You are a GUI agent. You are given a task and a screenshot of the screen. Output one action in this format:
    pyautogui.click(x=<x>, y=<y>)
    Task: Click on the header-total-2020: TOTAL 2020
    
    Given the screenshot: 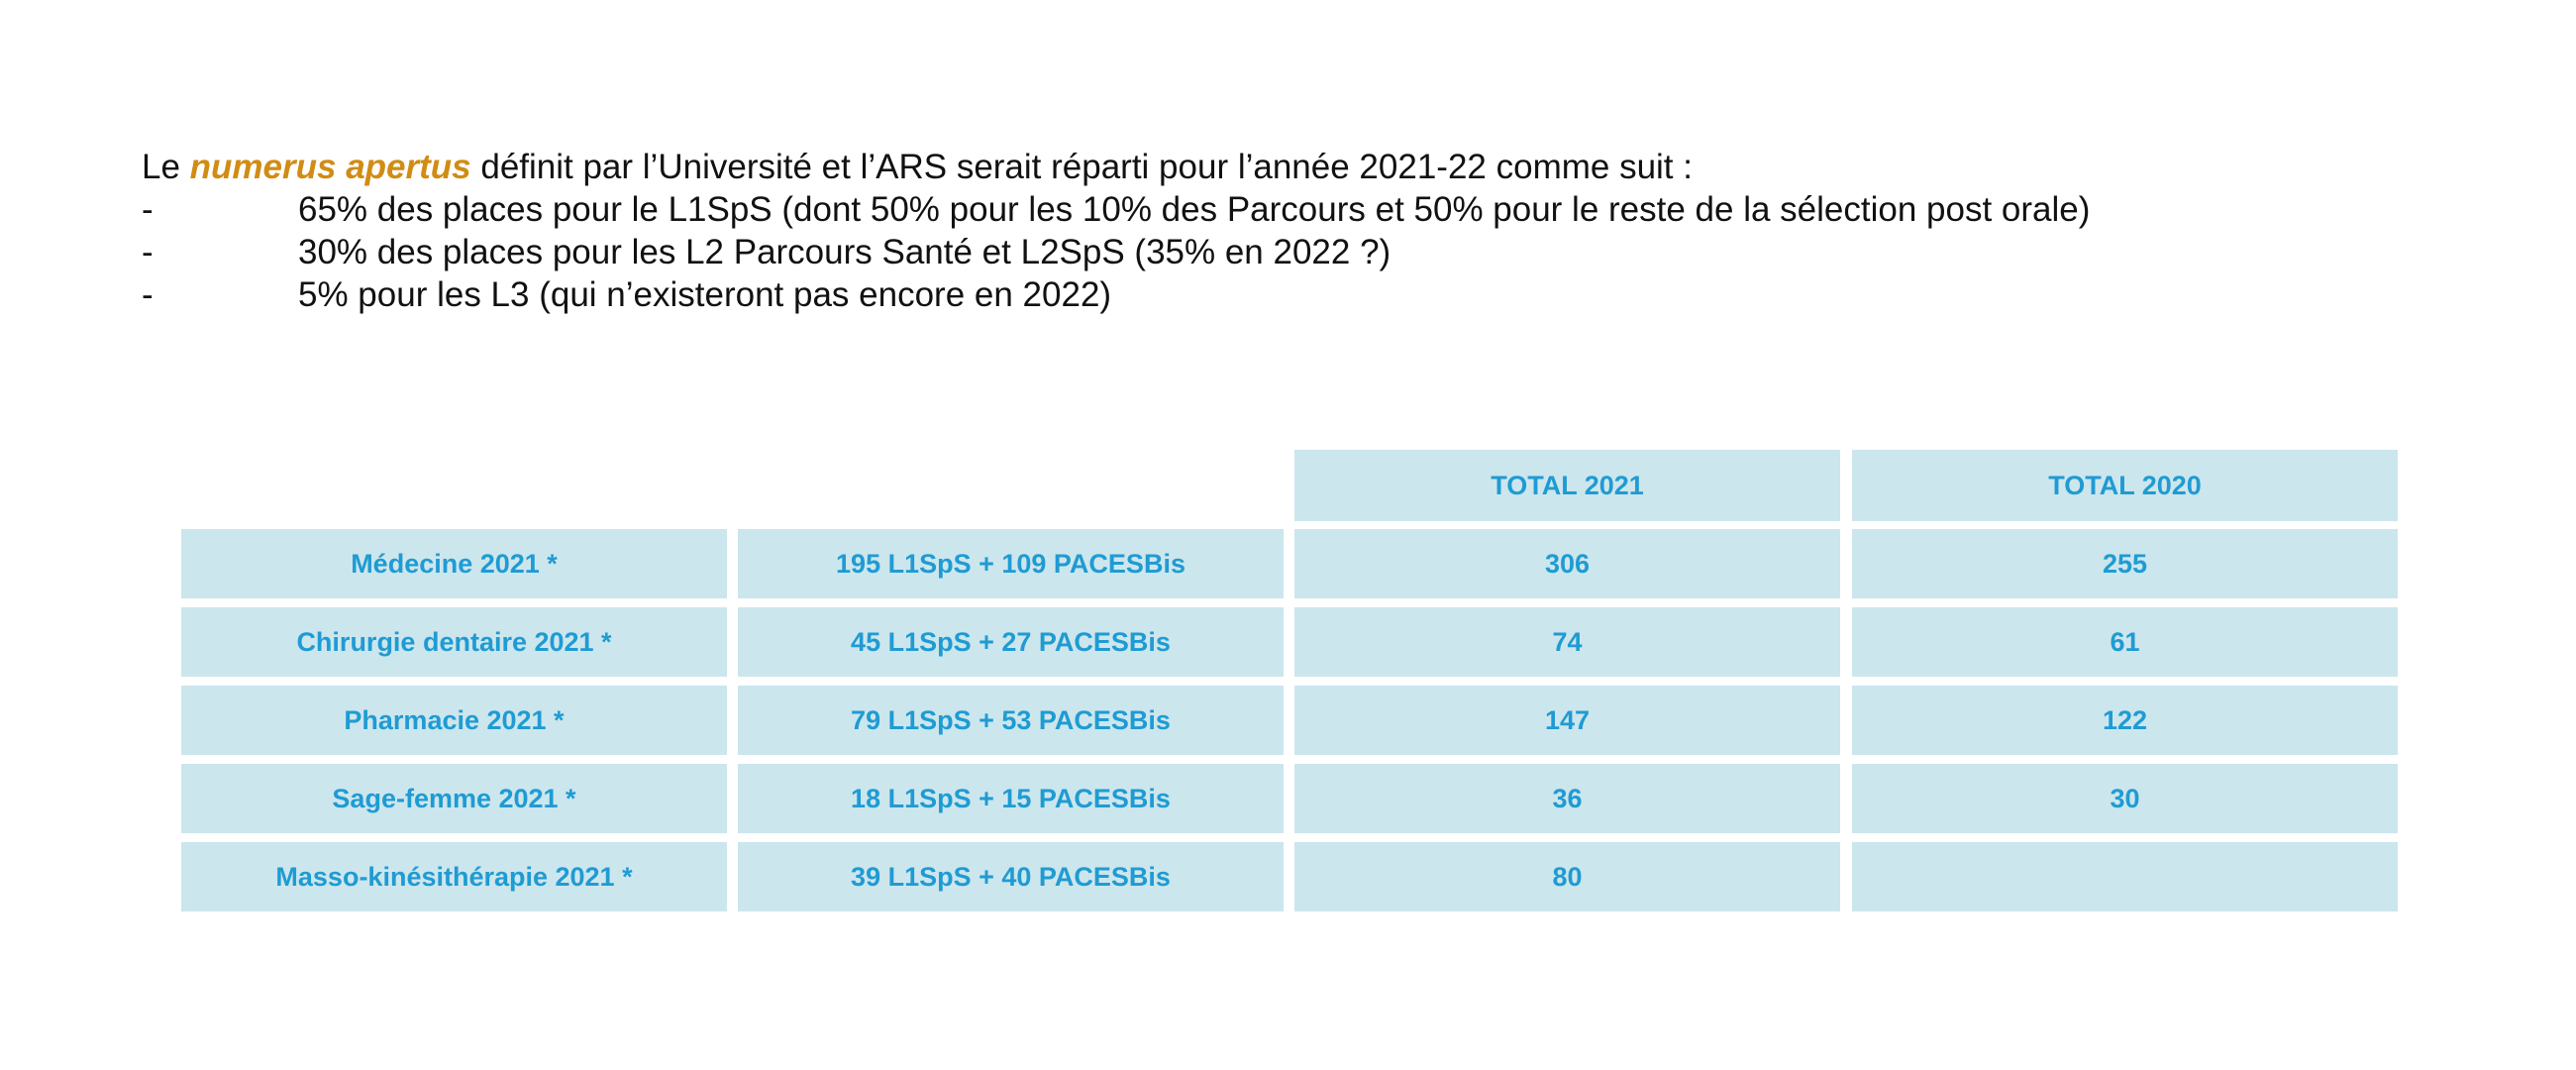 What is the action you would take?
    pyautogui.click(x=2125, y=485)
    